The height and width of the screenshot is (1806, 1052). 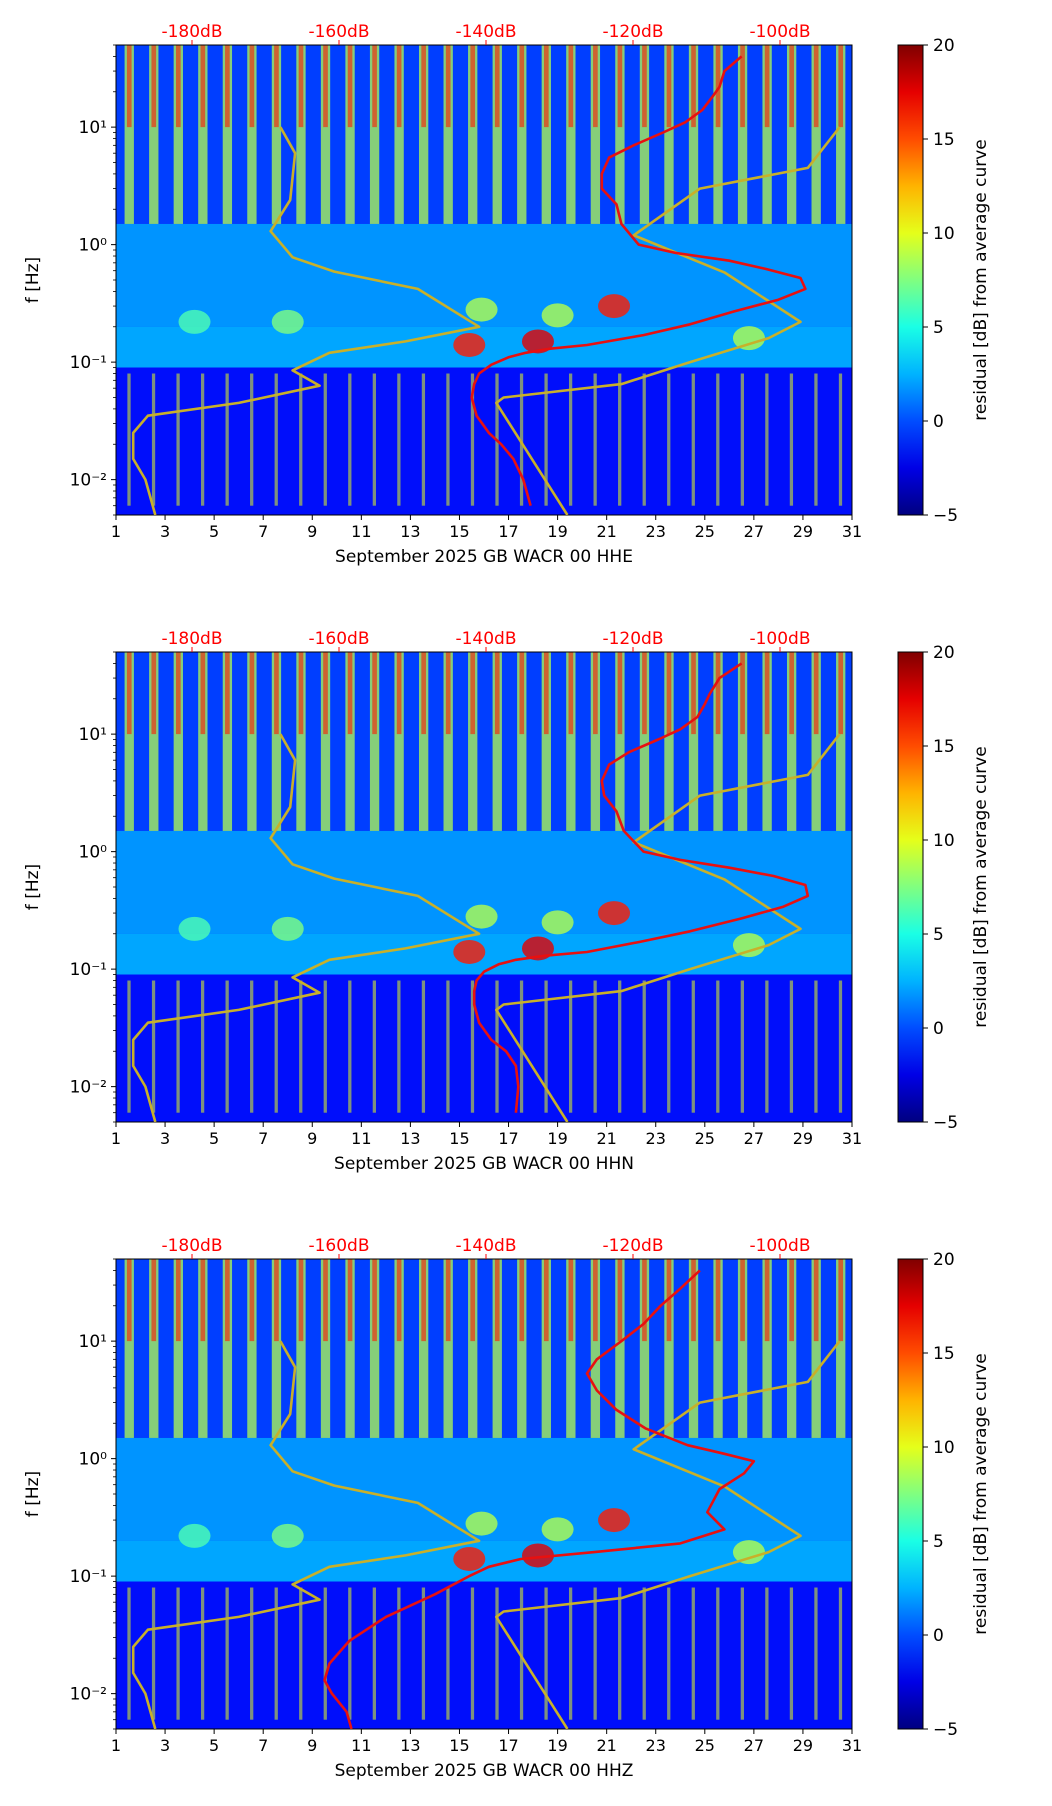 I want to click on y-axis-label: f [Hz], so click(x=33, y=1494).